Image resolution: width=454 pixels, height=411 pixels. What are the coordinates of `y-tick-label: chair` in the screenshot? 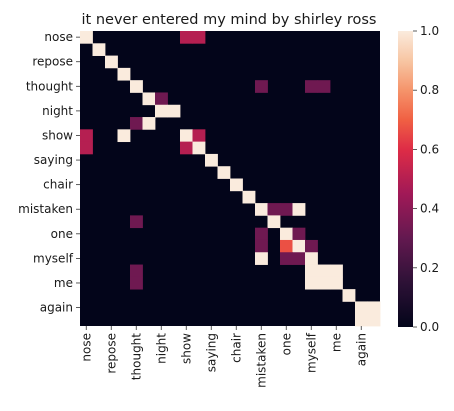 It's located at (58, 185).